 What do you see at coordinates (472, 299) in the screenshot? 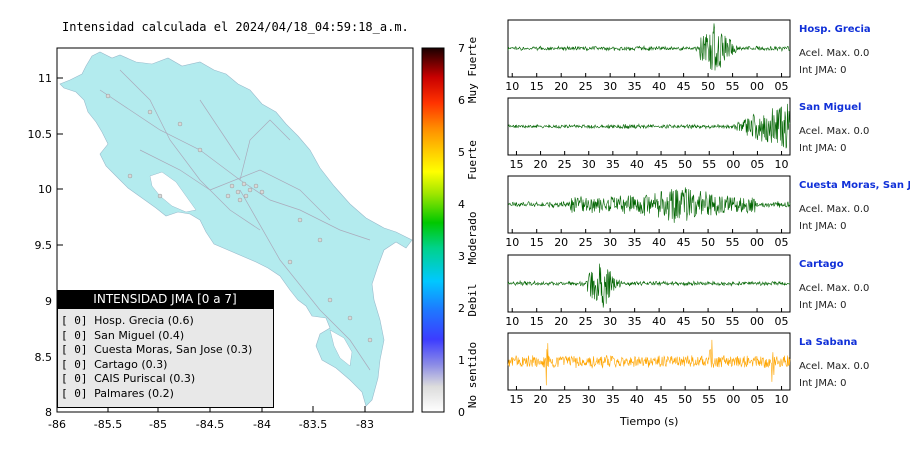
I see `colorbar-category-label: Debil` at bounding box center [472, 299].